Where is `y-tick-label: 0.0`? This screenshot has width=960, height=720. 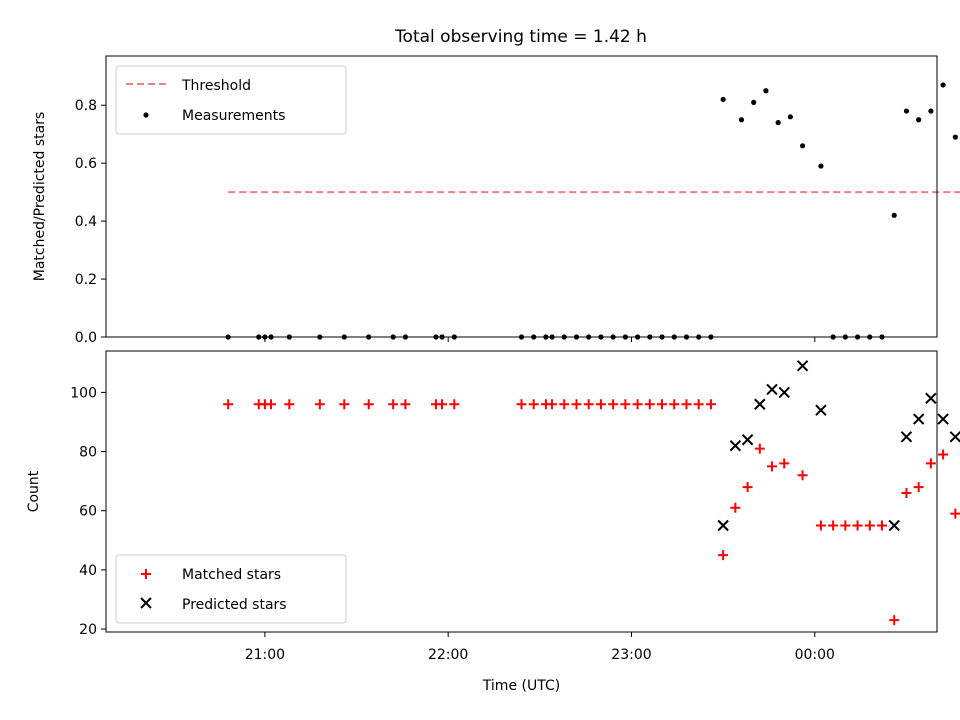
y-tick-label: 0.0 is located at coordinates (86, 338).